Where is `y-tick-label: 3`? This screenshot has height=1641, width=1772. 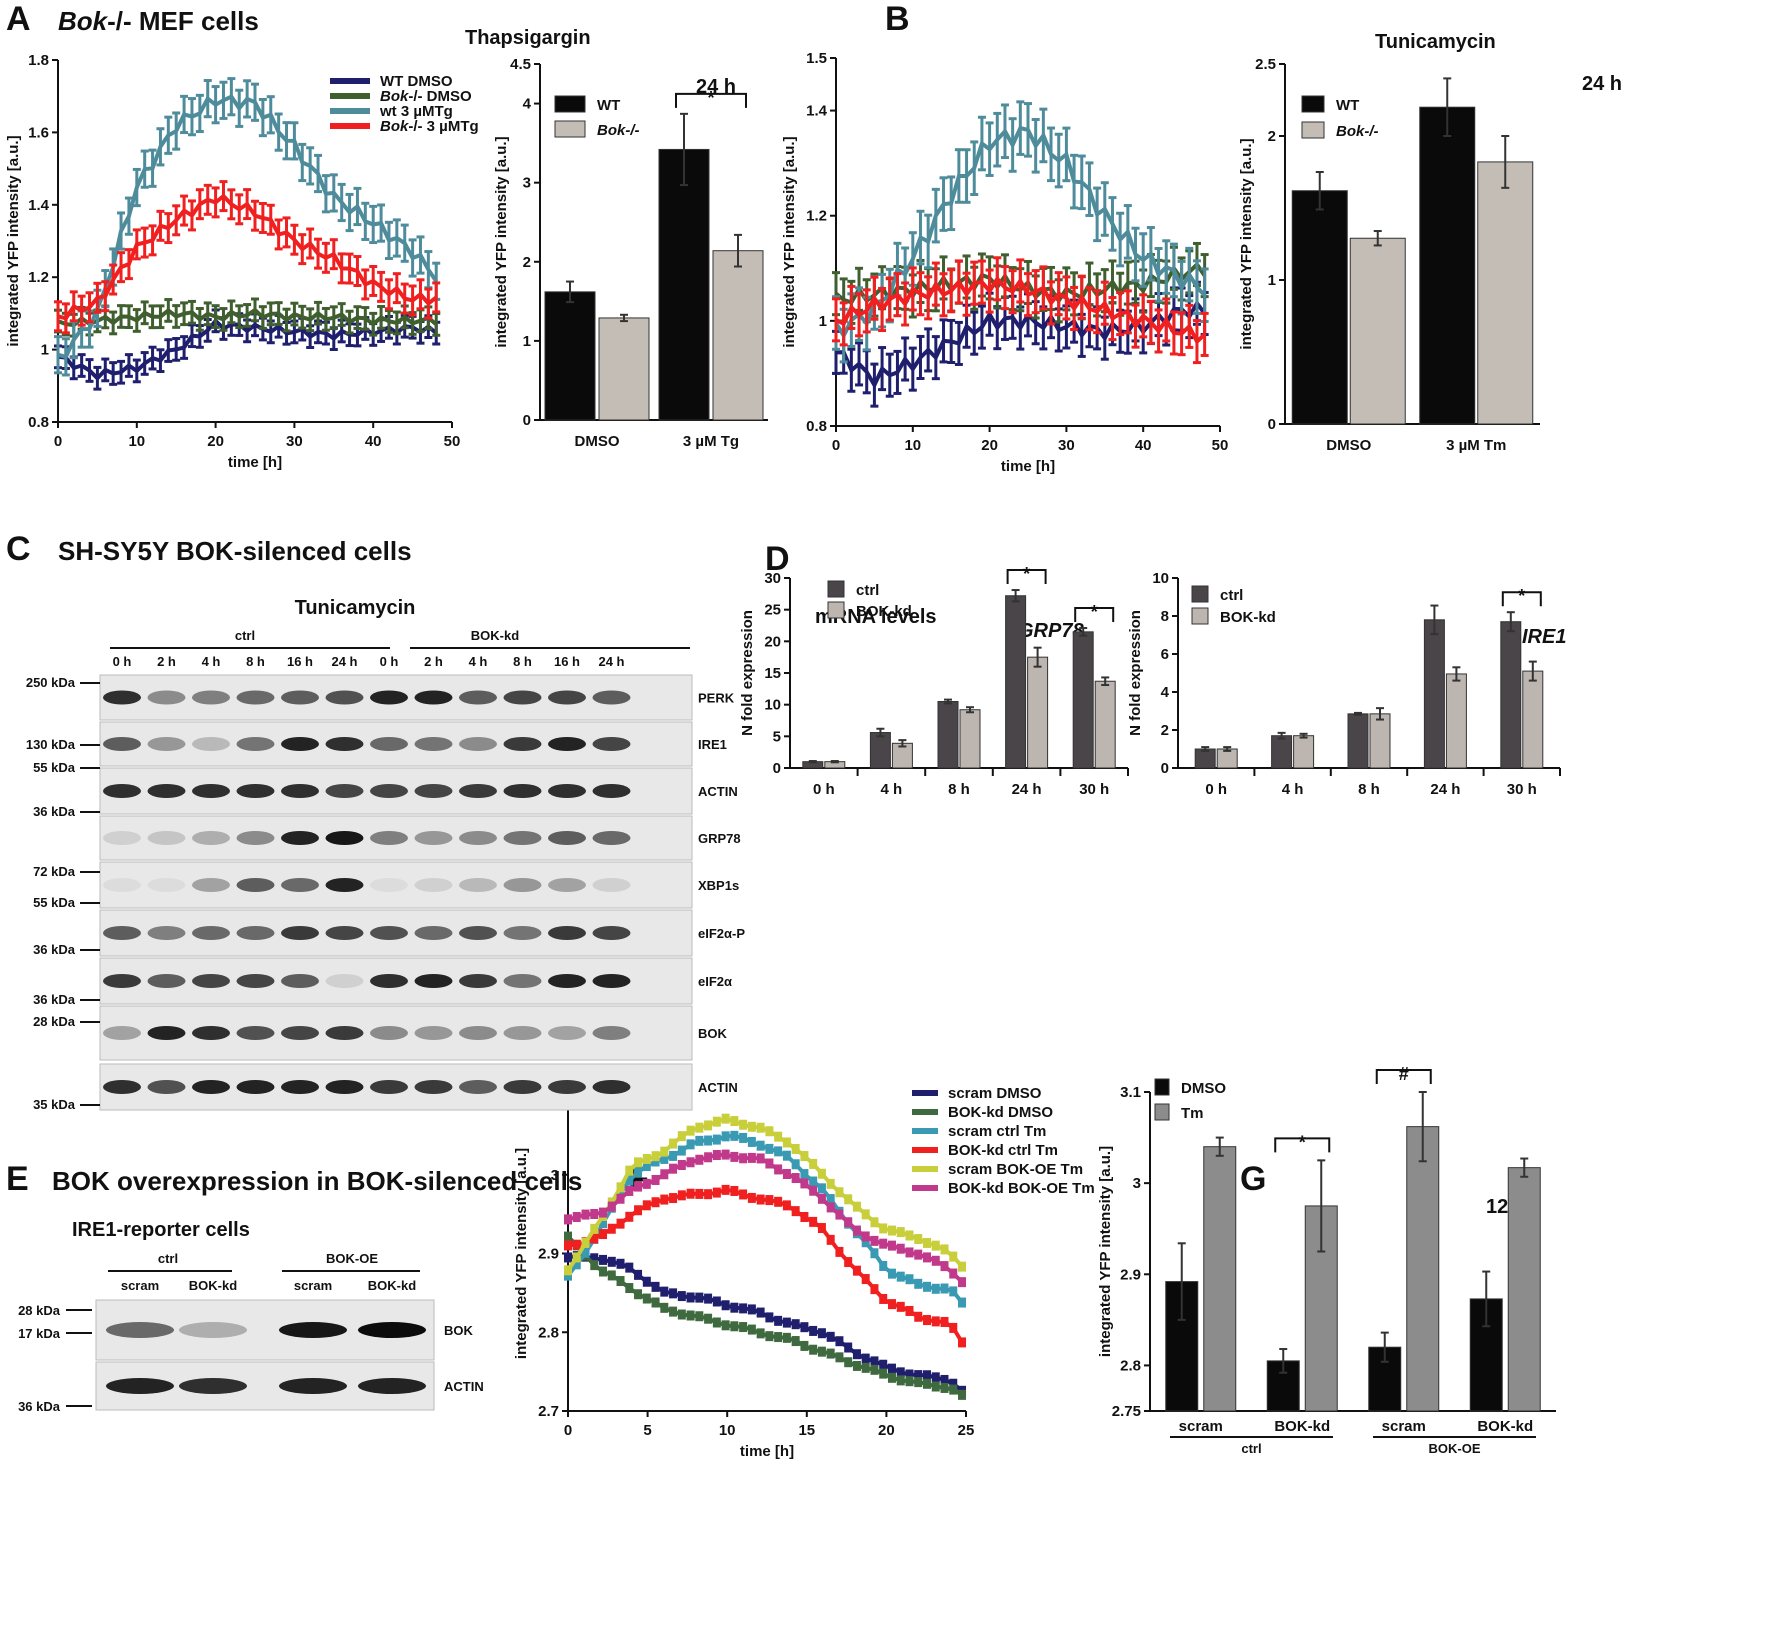
y-tick-label: 3 is located at coordinates (527, 183).